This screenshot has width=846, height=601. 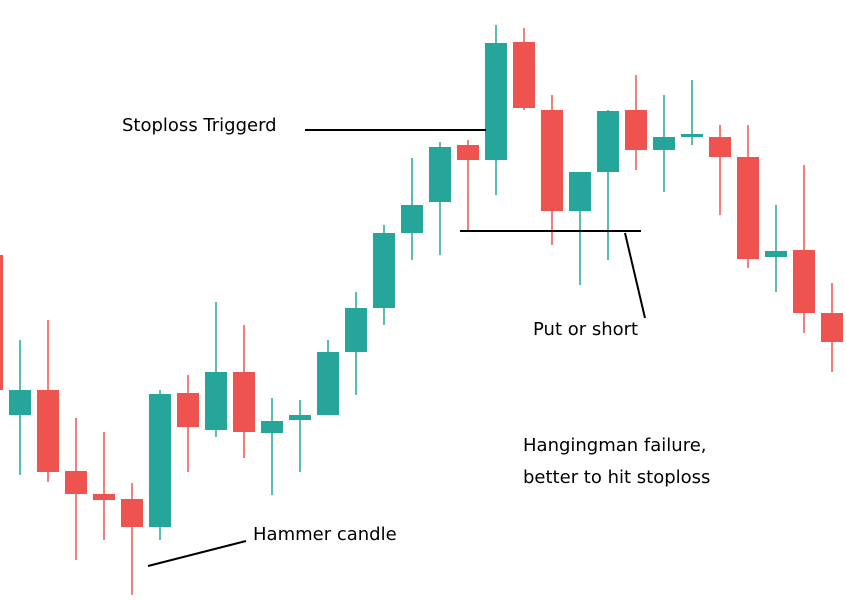 What do you see at coordinates (199, 125) in the screenshot?
I see `annotation: Stoploss Triggerd` at bounding box center [199, 125].